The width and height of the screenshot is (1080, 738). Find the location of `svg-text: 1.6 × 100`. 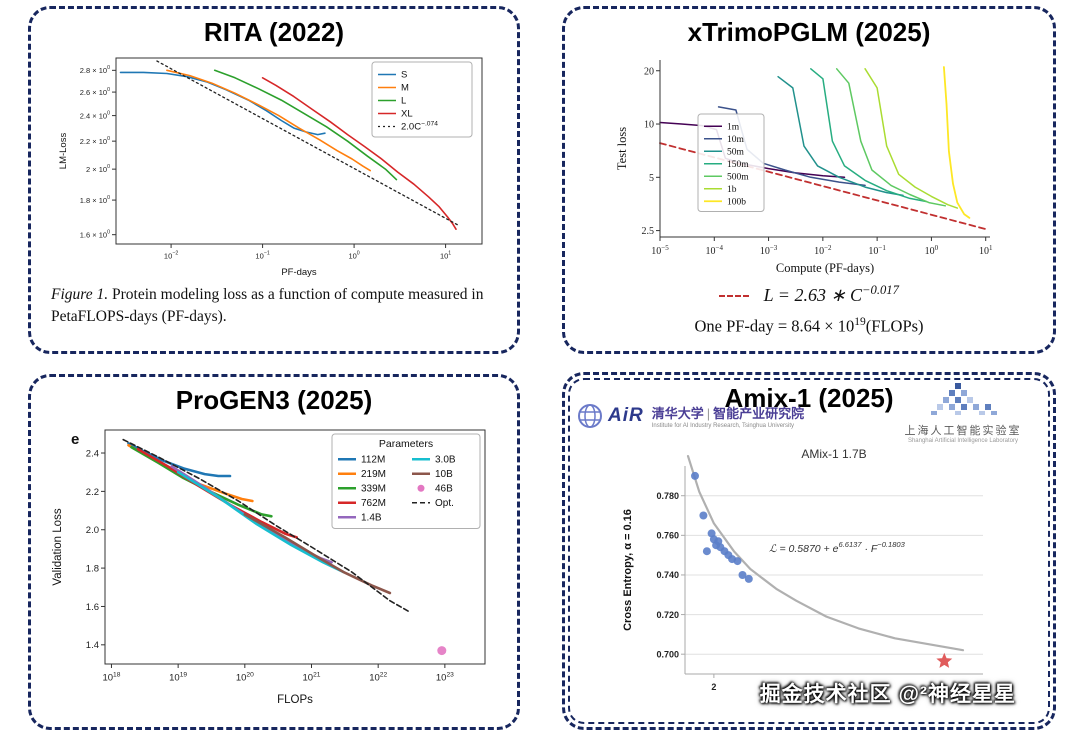

svg-text: 1.6 × 100 is located at coordinates (95, 234).